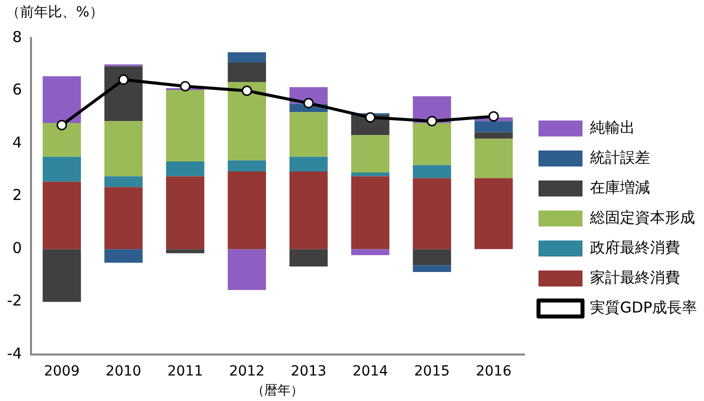 The image size is (704, 401). I want to click on legend-label: 総固定資本形成, so click(642, 217).